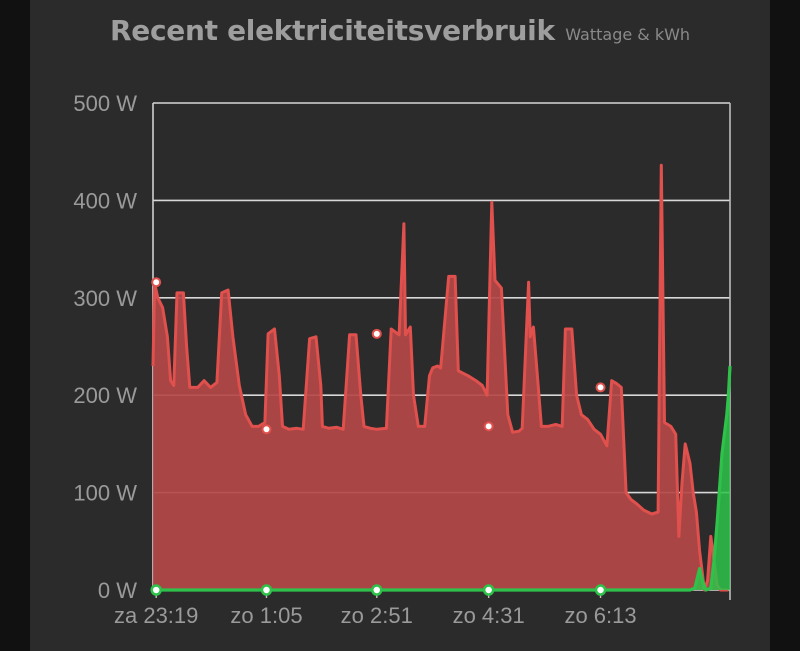 The image size is (800, 651). I want to click on x-tick-label: zo 2:51, so click(377, 615).